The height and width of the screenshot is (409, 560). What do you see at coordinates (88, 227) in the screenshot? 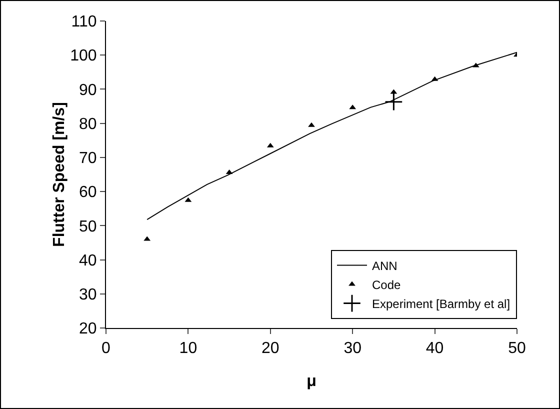
I see `y-tick-label: 50` at bounding box center [88, 227].